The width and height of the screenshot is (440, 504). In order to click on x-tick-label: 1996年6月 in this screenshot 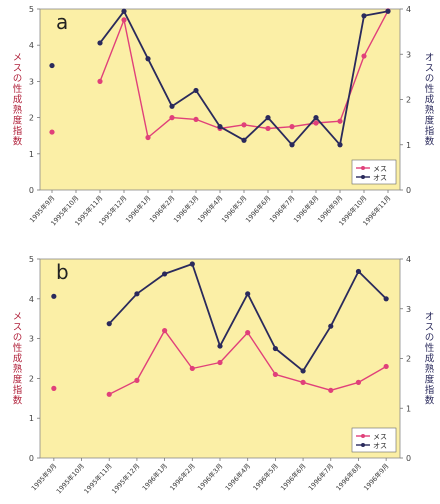, I will do `click(292, 476)`.